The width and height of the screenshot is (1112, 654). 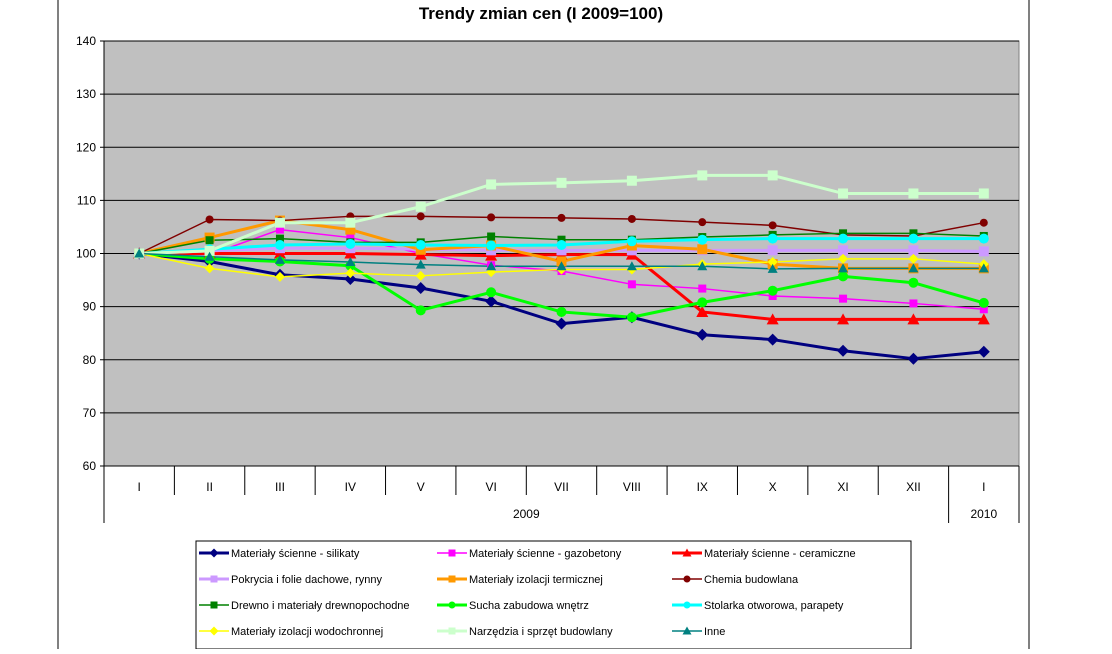 I want to click on x-tick-label: XI, so click(x=842, y=487).